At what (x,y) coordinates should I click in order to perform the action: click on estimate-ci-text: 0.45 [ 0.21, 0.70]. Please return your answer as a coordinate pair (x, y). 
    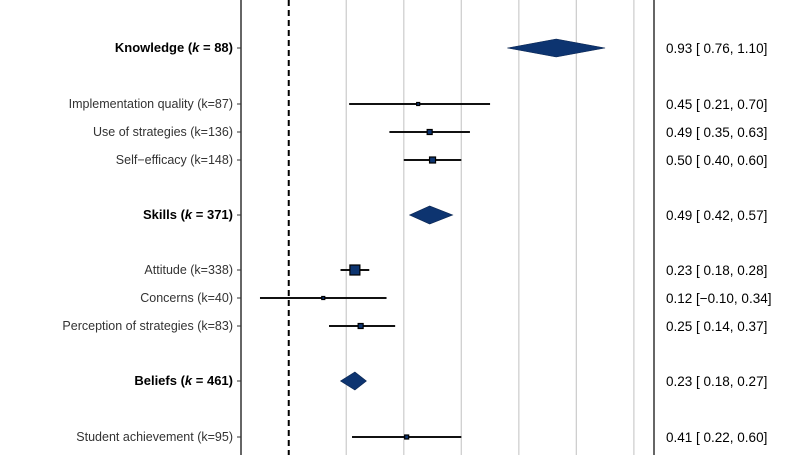
    Looking at the image, I should click on (716, 104).